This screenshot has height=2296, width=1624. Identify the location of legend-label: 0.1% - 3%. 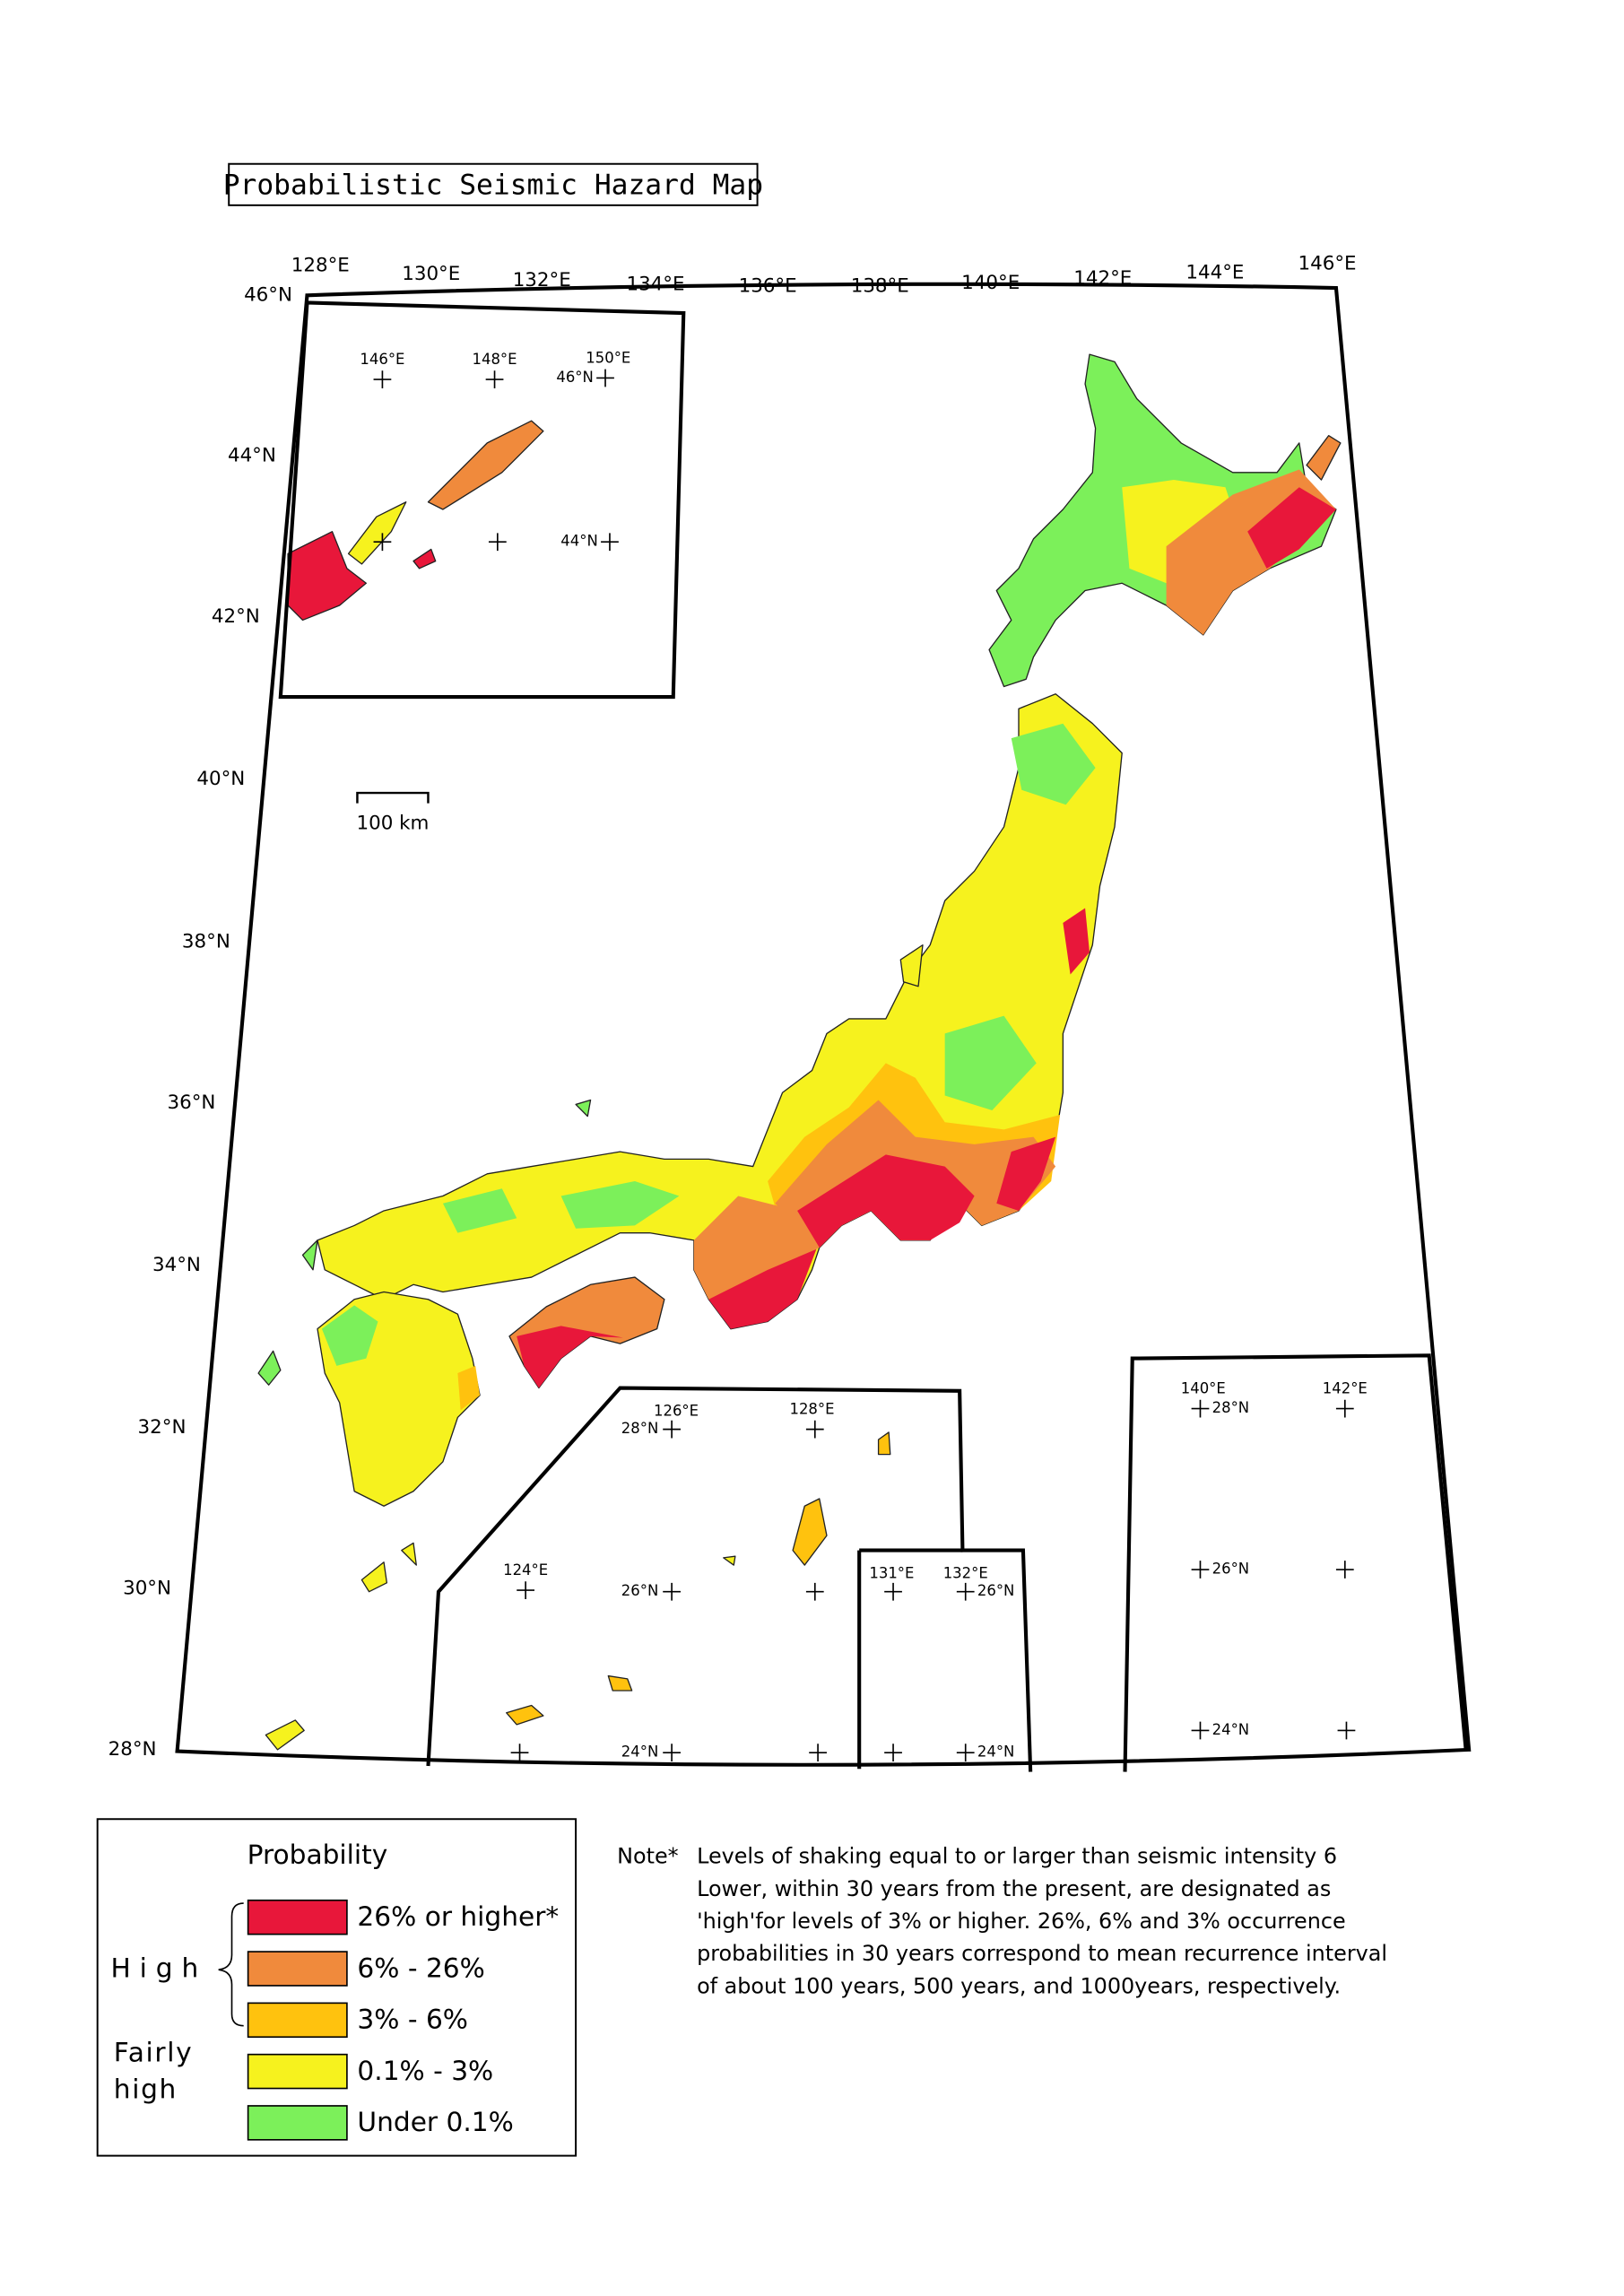
(425, 2070).